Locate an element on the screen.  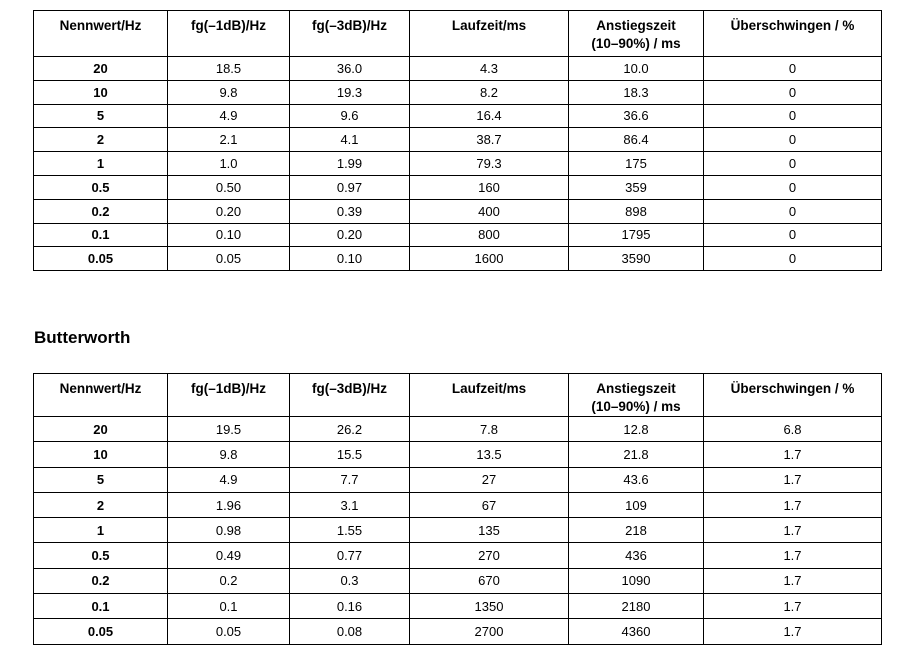
table-row: 0.5 0.50 0.97 160 359 0 is located at coordinates (457, 187).